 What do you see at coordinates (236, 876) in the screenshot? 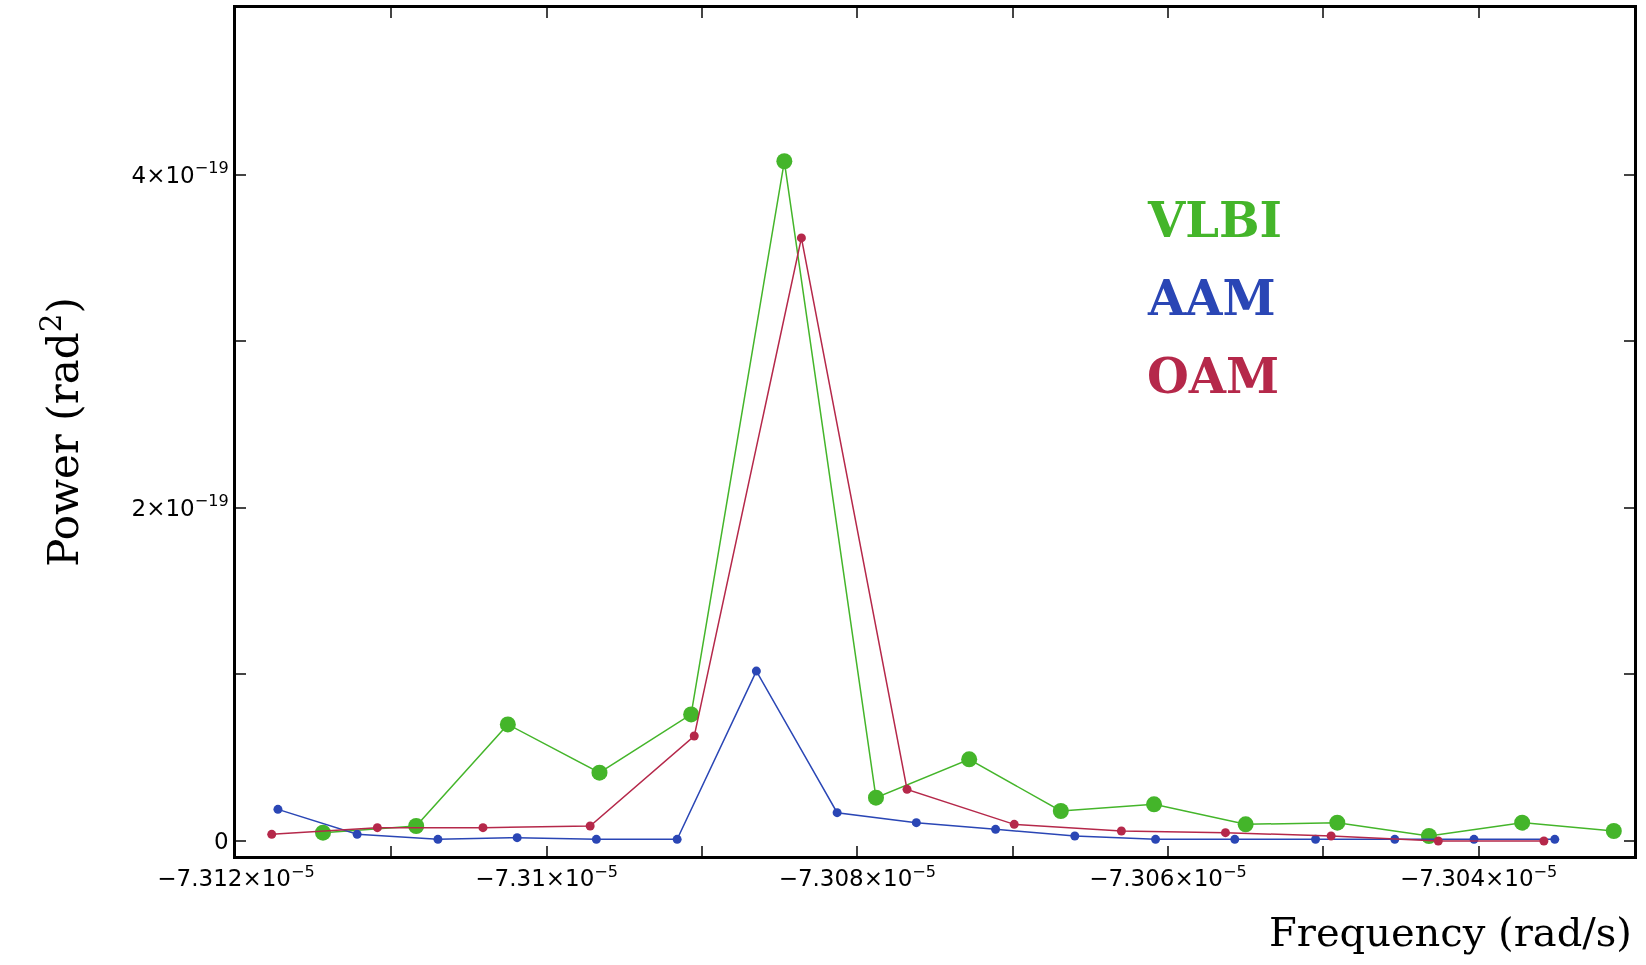
I see `x-tick-label: −7.312×10$^{−5}$` at bounding box center [236, 876].